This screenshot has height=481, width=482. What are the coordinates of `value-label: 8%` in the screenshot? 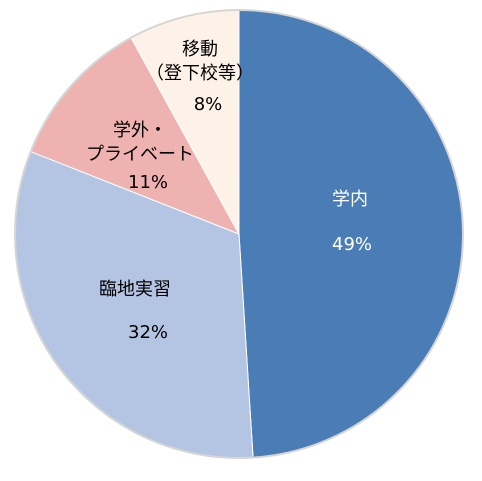 It's located at (208, 104).